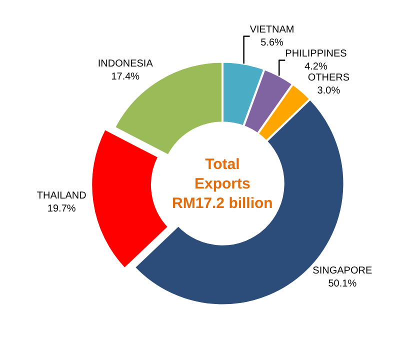 The width and height of the screenshot is (420, 350). I want to click on data-label: 19.7%, so click(61, 208).